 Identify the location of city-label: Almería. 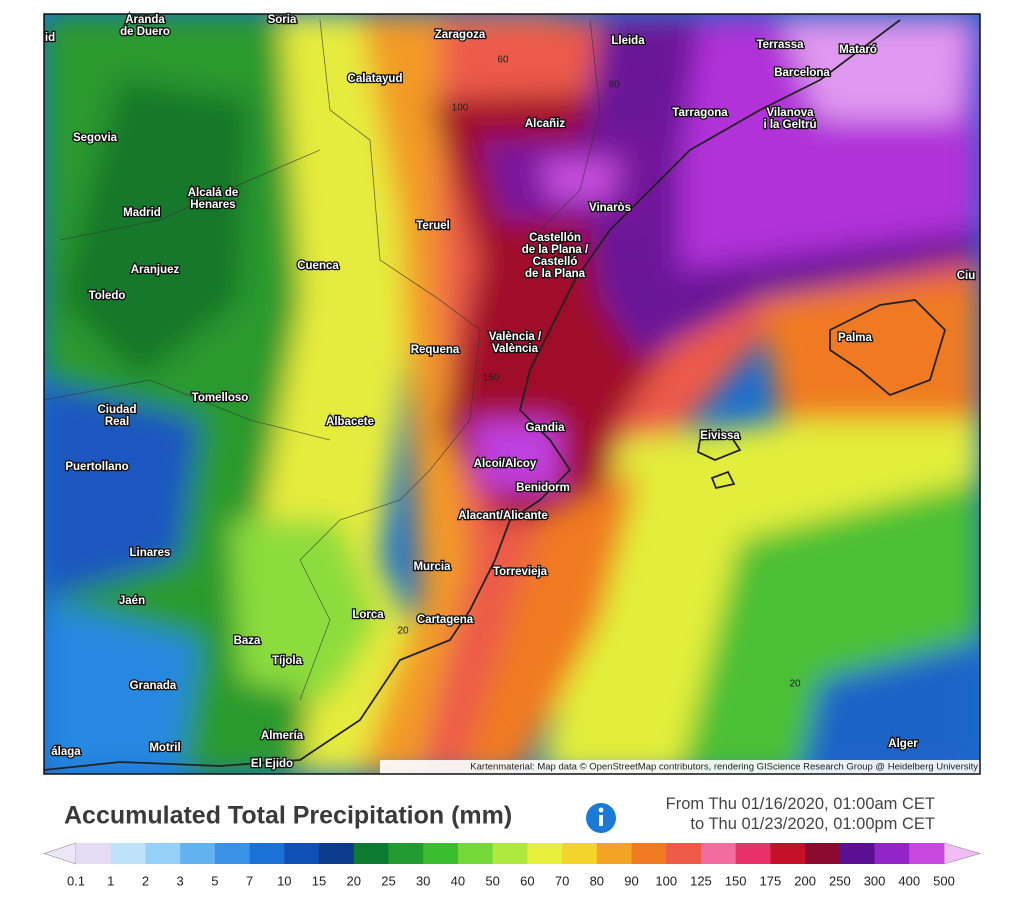
(282, 736).